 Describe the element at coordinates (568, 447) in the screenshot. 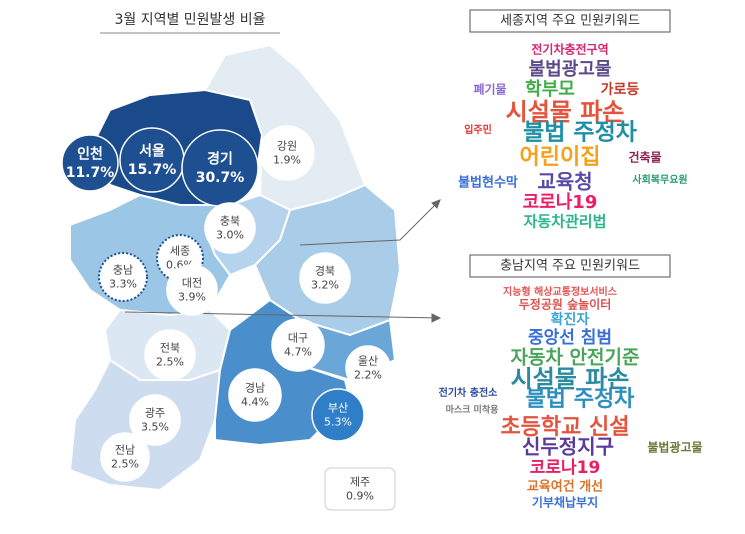

I see `keyword: 신두정지구` at that location.